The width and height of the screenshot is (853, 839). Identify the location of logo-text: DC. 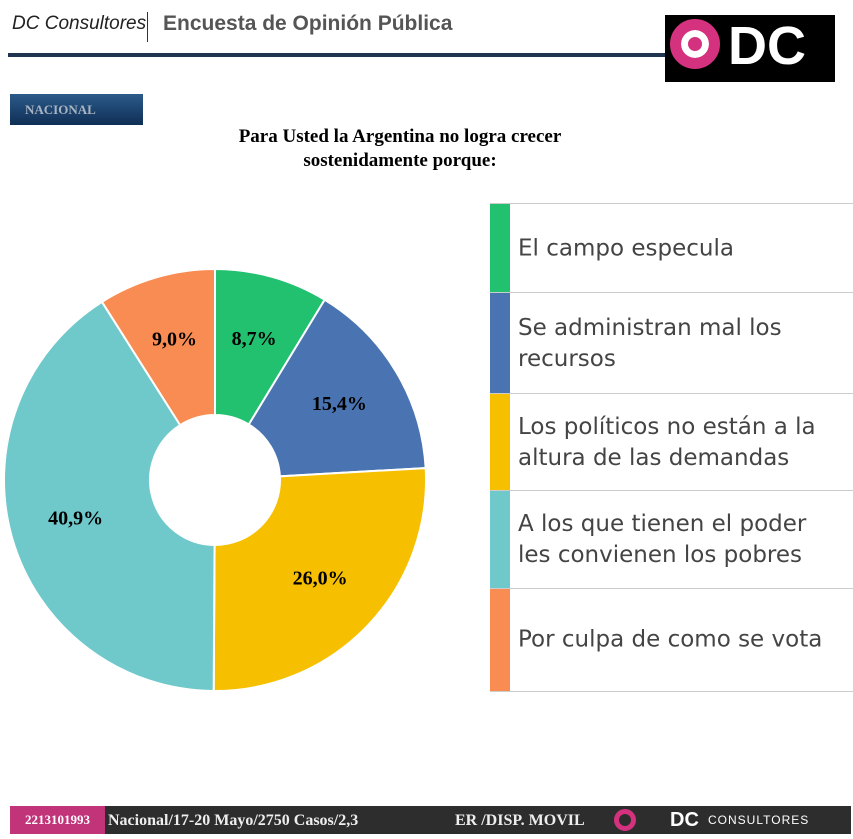
(767, 46).